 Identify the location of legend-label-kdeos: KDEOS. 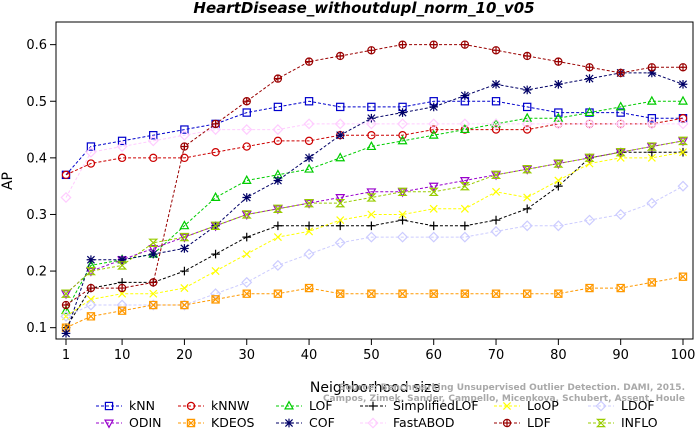
(233, 422).